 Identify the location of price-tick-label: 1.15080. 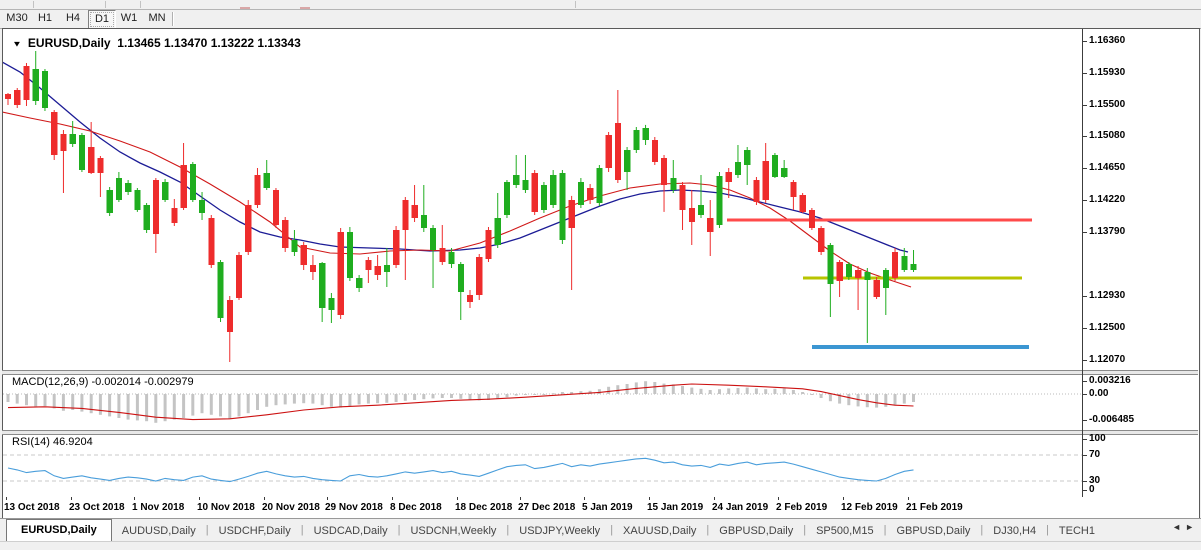
(1107, 135).